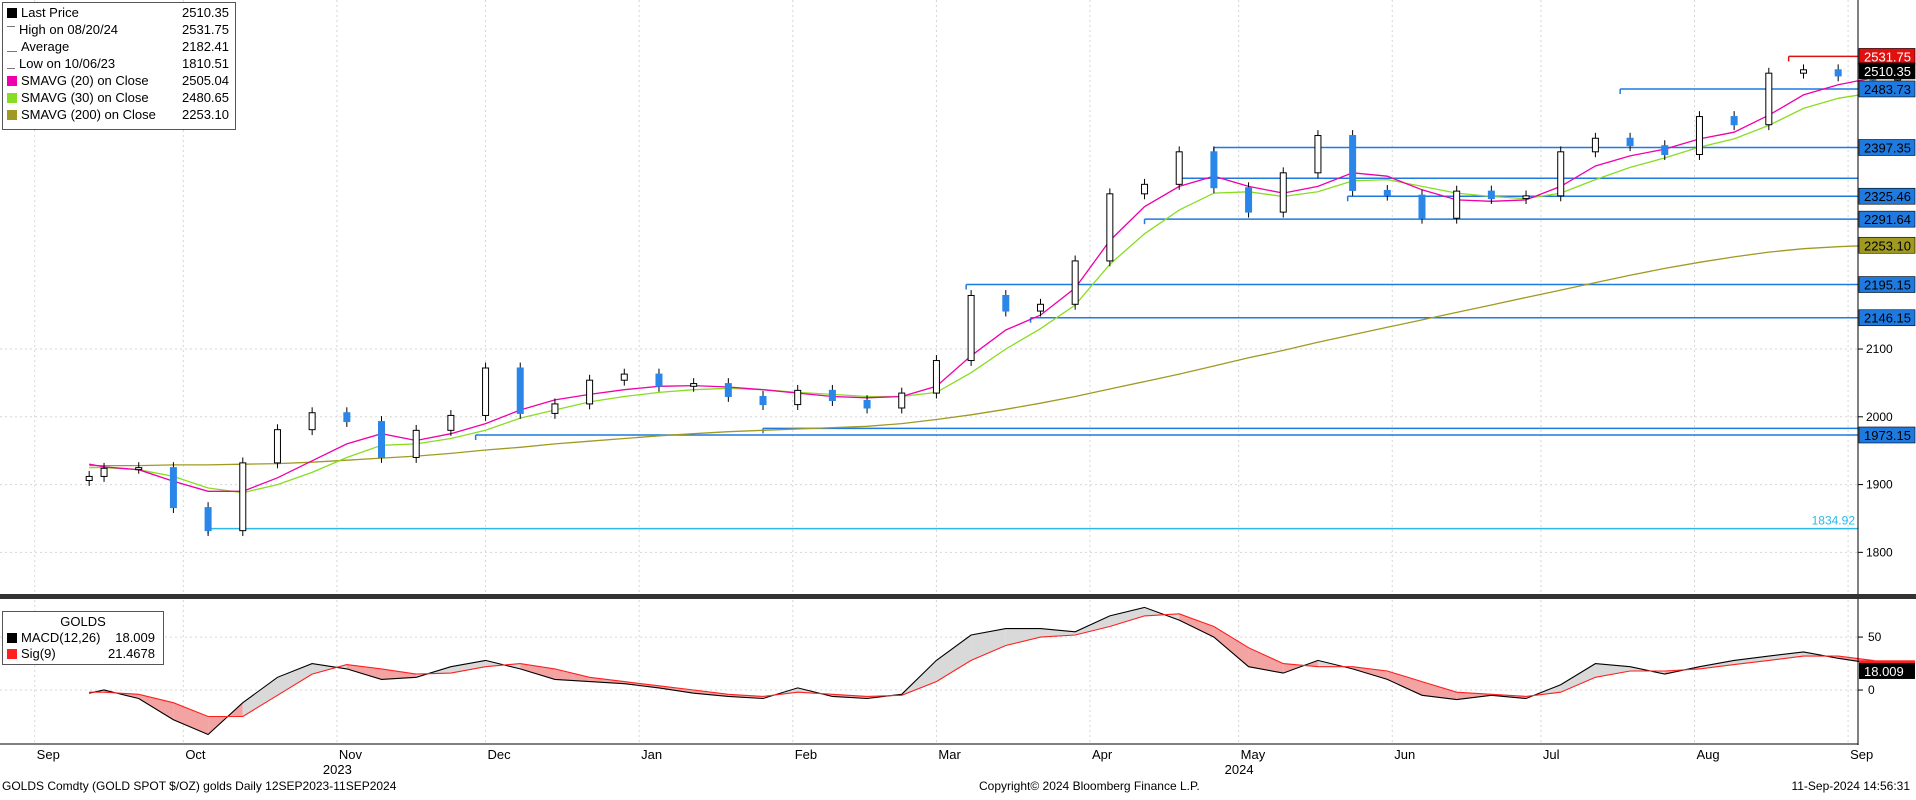 The height and width of the screenshot is (800, 1916). I want to click on legend-item-average: Average 2182.41, so click(120, 47).